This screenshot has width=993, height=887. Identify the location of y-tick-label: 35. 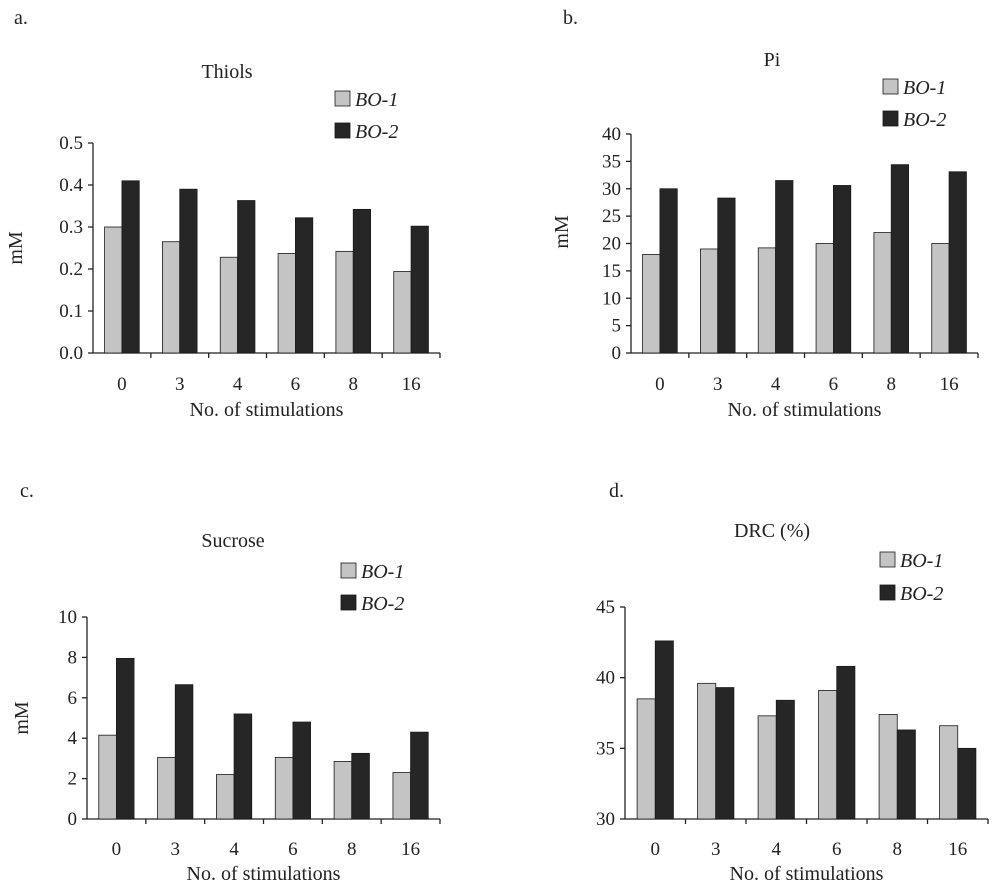
(605, 748).